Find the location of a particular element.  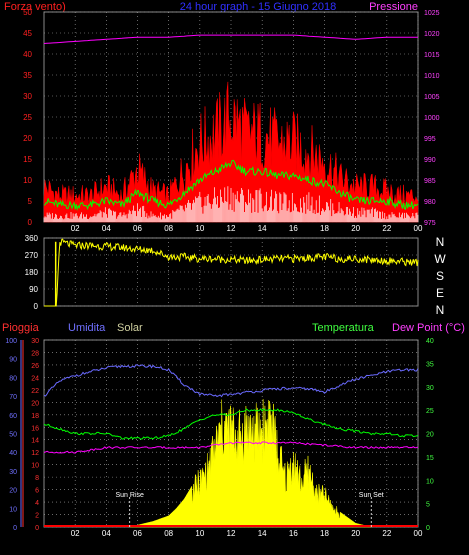

wind-y-tick-label: 35 is located at coordinates (27, 75).